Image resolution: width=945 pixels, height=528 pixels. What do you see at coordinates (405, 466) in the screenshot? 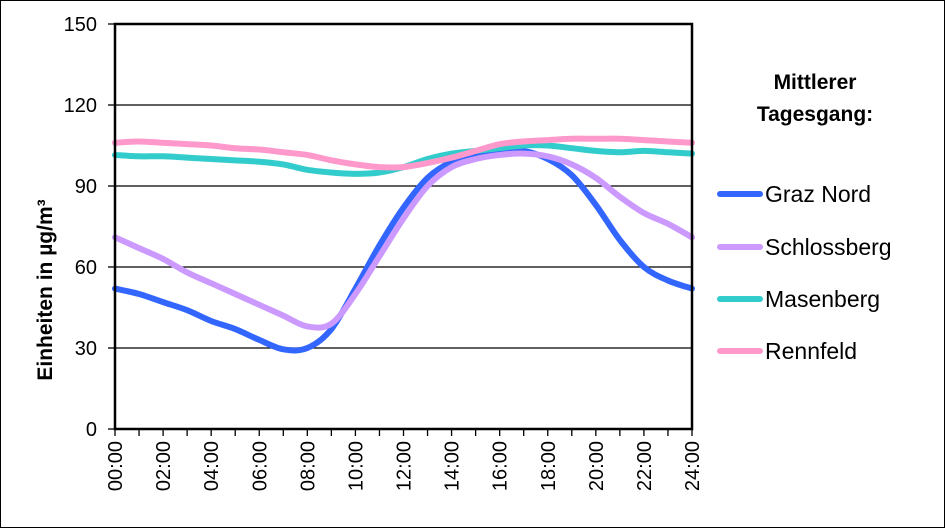
I see `x-tick-label: 12:00` at bounding box center [405, 466].